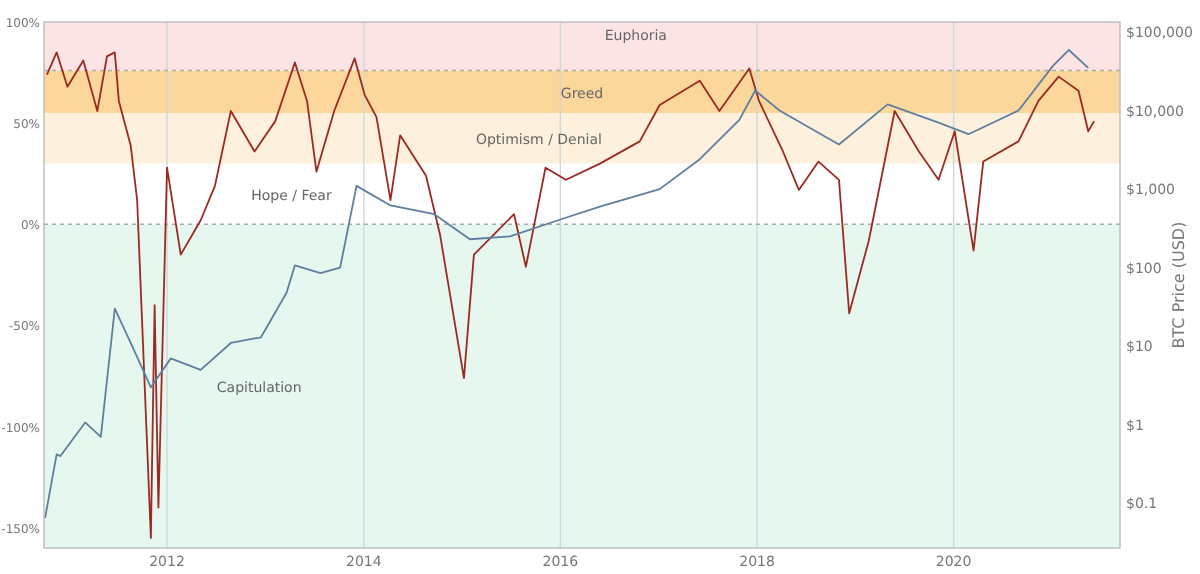  I want to click on y2-axis-title: BTC Price (USD), so click(1179, 285).